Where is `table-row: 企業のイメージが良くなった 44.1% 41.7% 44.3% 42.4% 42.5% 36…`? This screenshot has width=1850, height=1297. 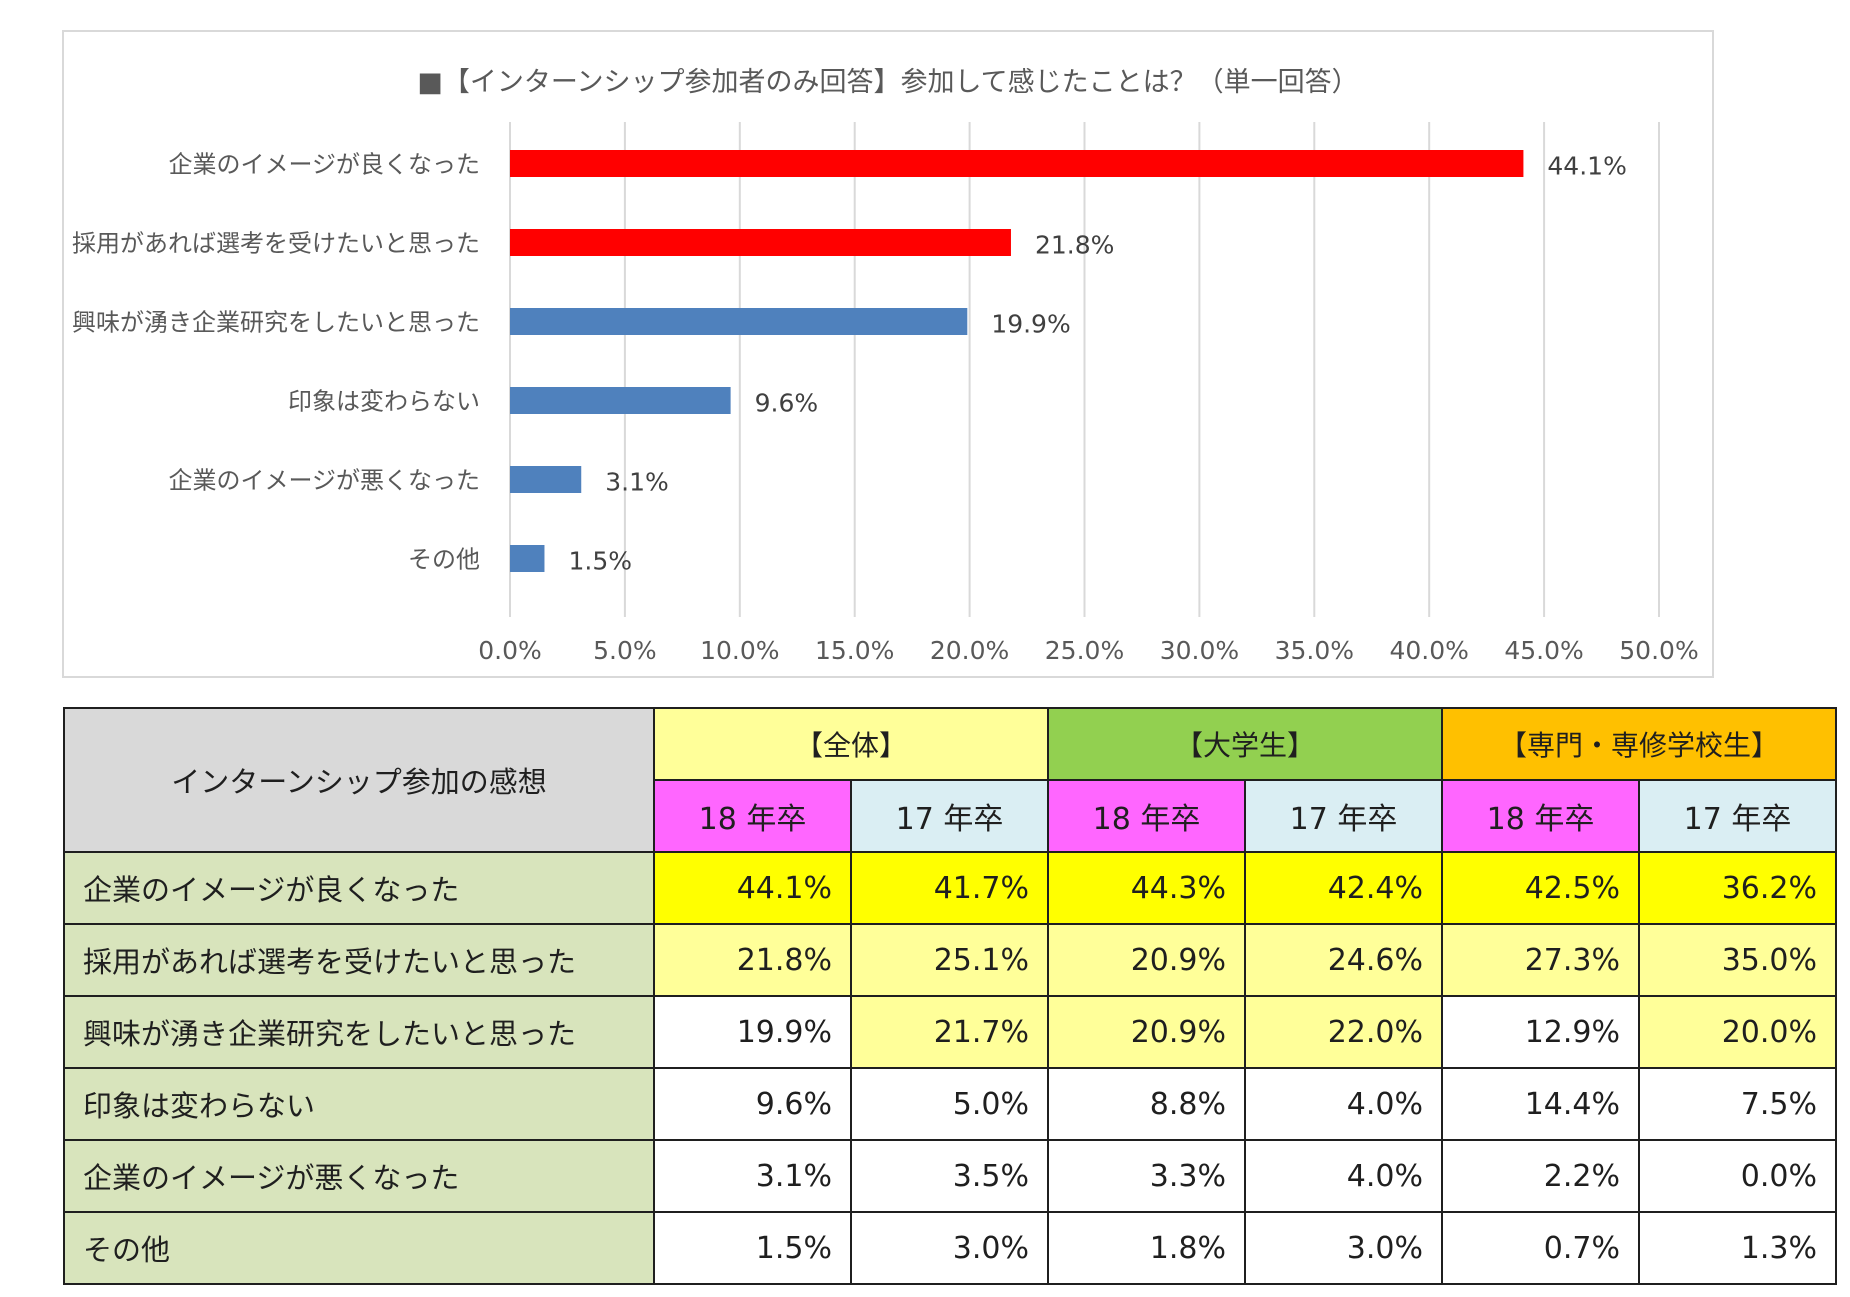
table-row: 企業のイメージが良くなった 44.1% 41.7% 44.3% 42.4% 42.5% 36… is located at coordinates (950, 888).